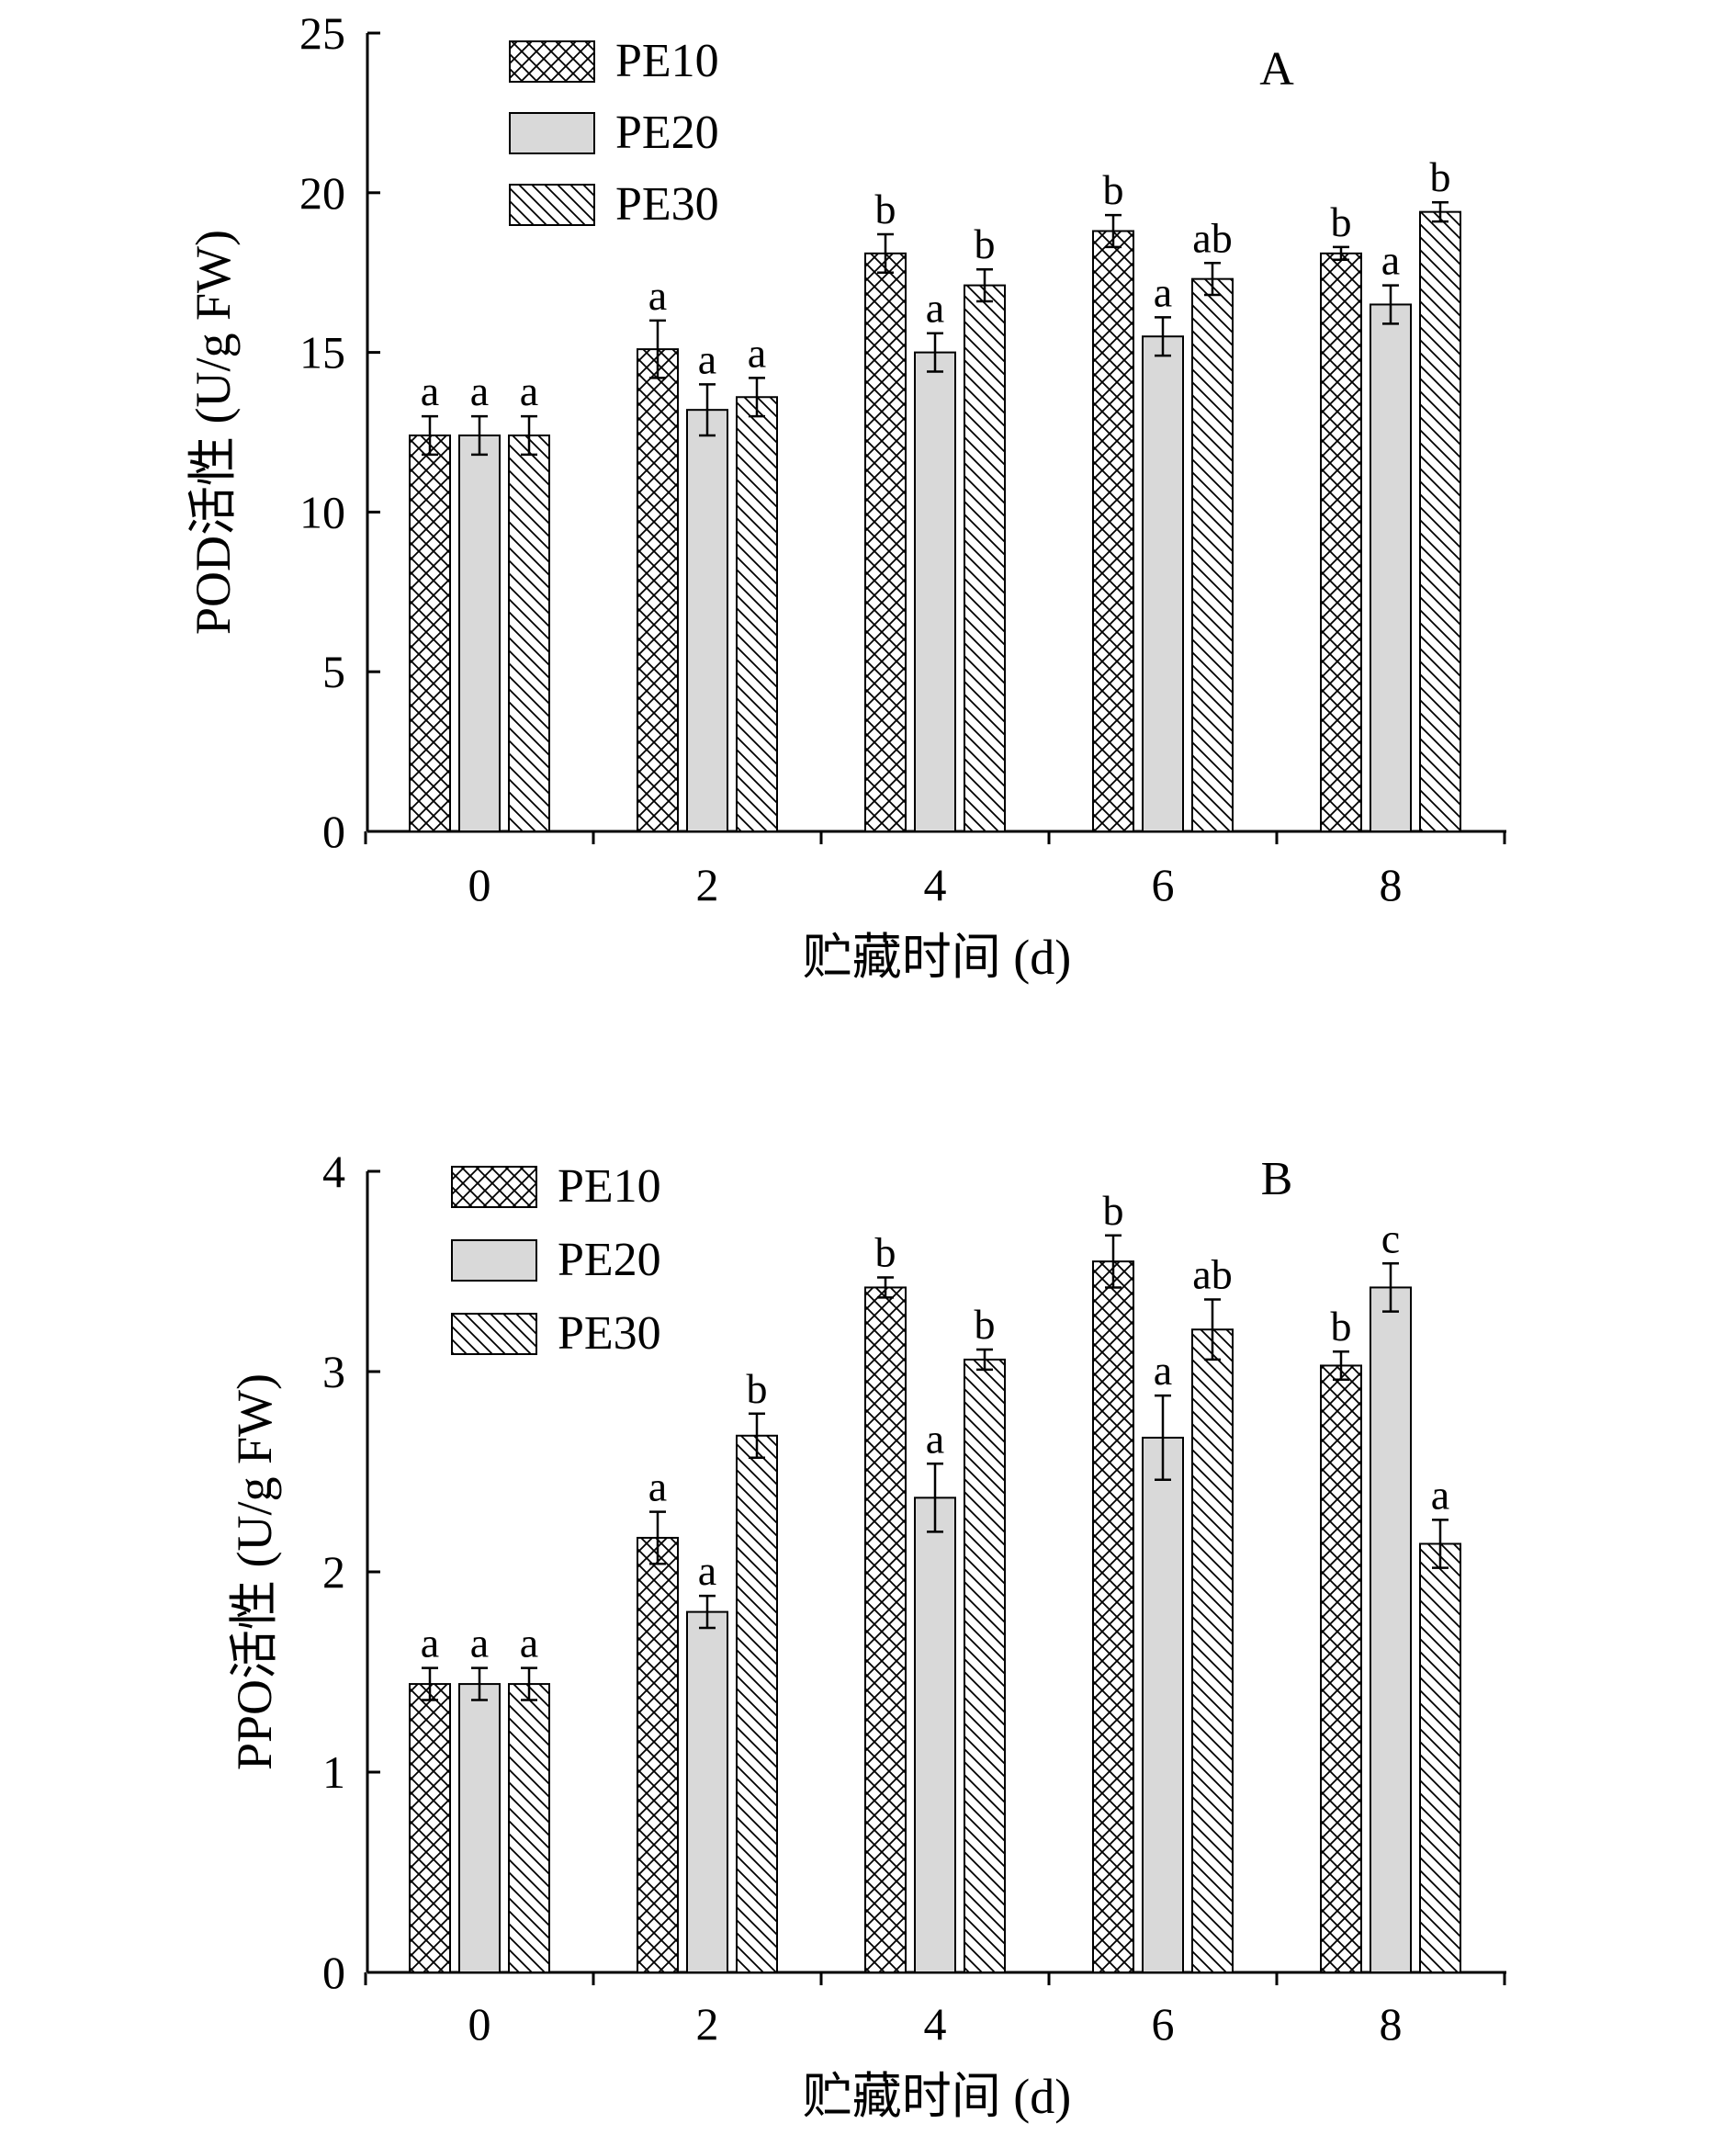 The image size is (1736, 2135). What do you see at coordinates (322, 352) in the screenshot?
I see `y-tick-label: 15` at bounding box center [322, 352].